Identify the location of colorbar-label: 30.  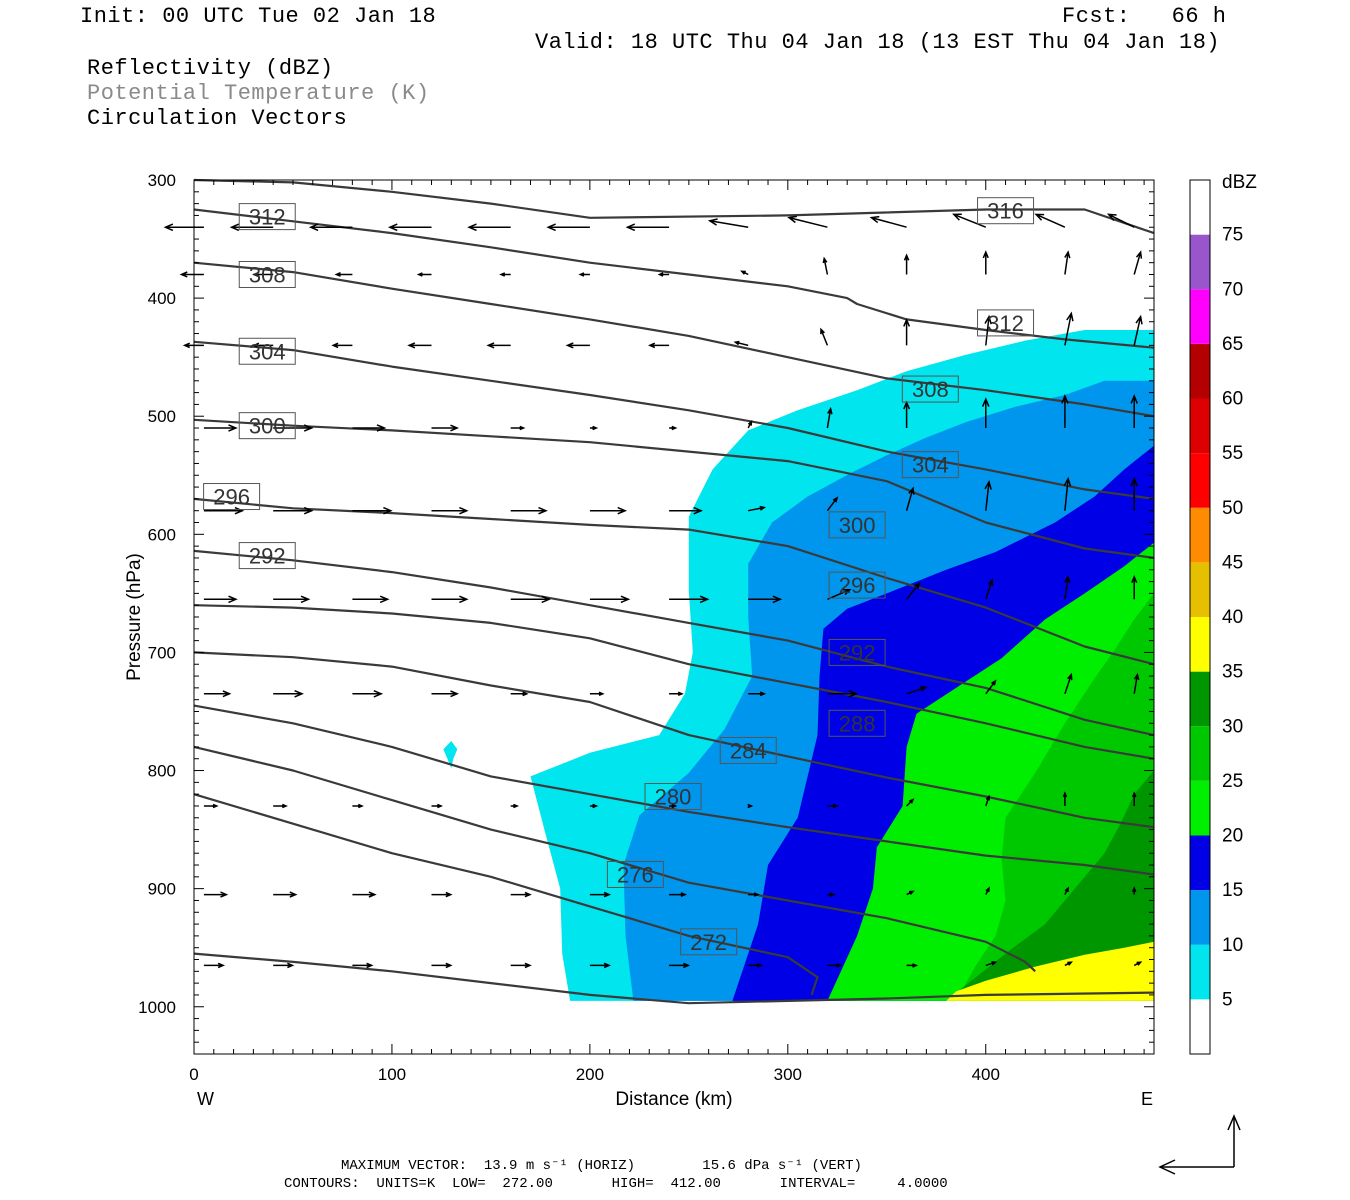
(1232, 726).